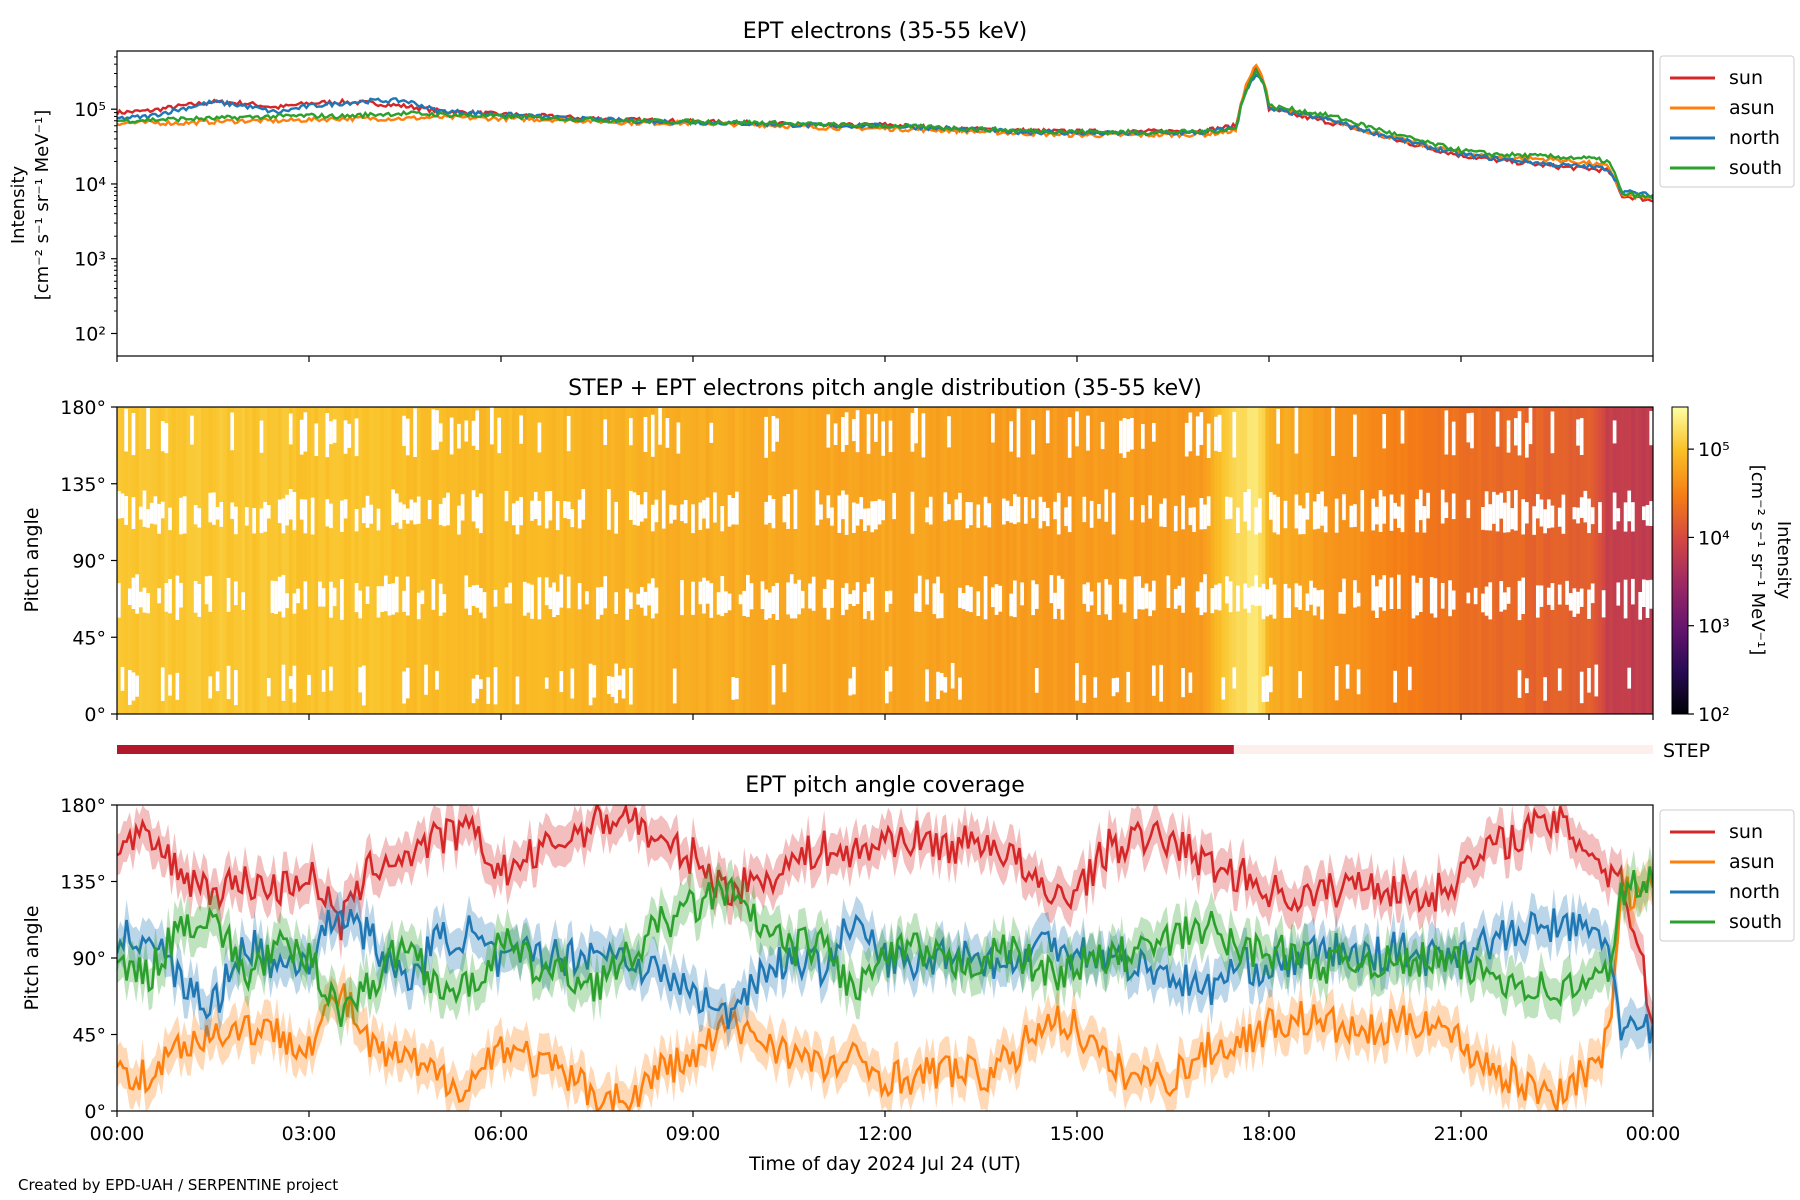 This screenshot has height=1200, width=1800. What do you see at coordinates (32, 559) in the screenshot?
I see `pad-ylabel: Pitch angle` at bounding box center [32, 559].